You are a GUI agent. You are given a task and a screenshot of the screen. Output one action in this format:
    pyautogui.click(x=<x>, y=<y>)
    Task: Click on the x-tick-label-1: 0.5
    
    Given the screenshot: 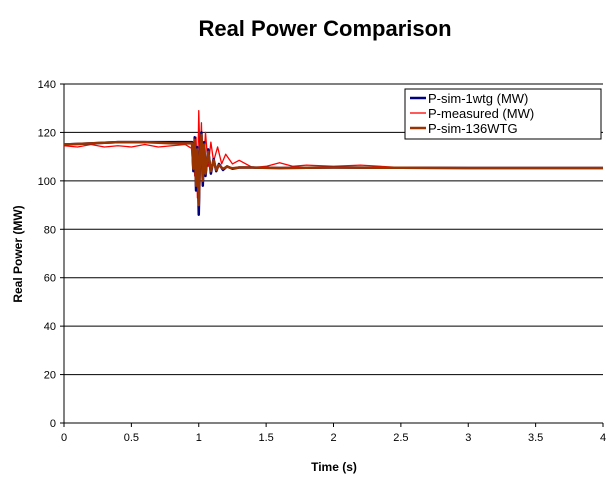 What is the action you would take?
    pyautogui.click(x=131, y=438)
    